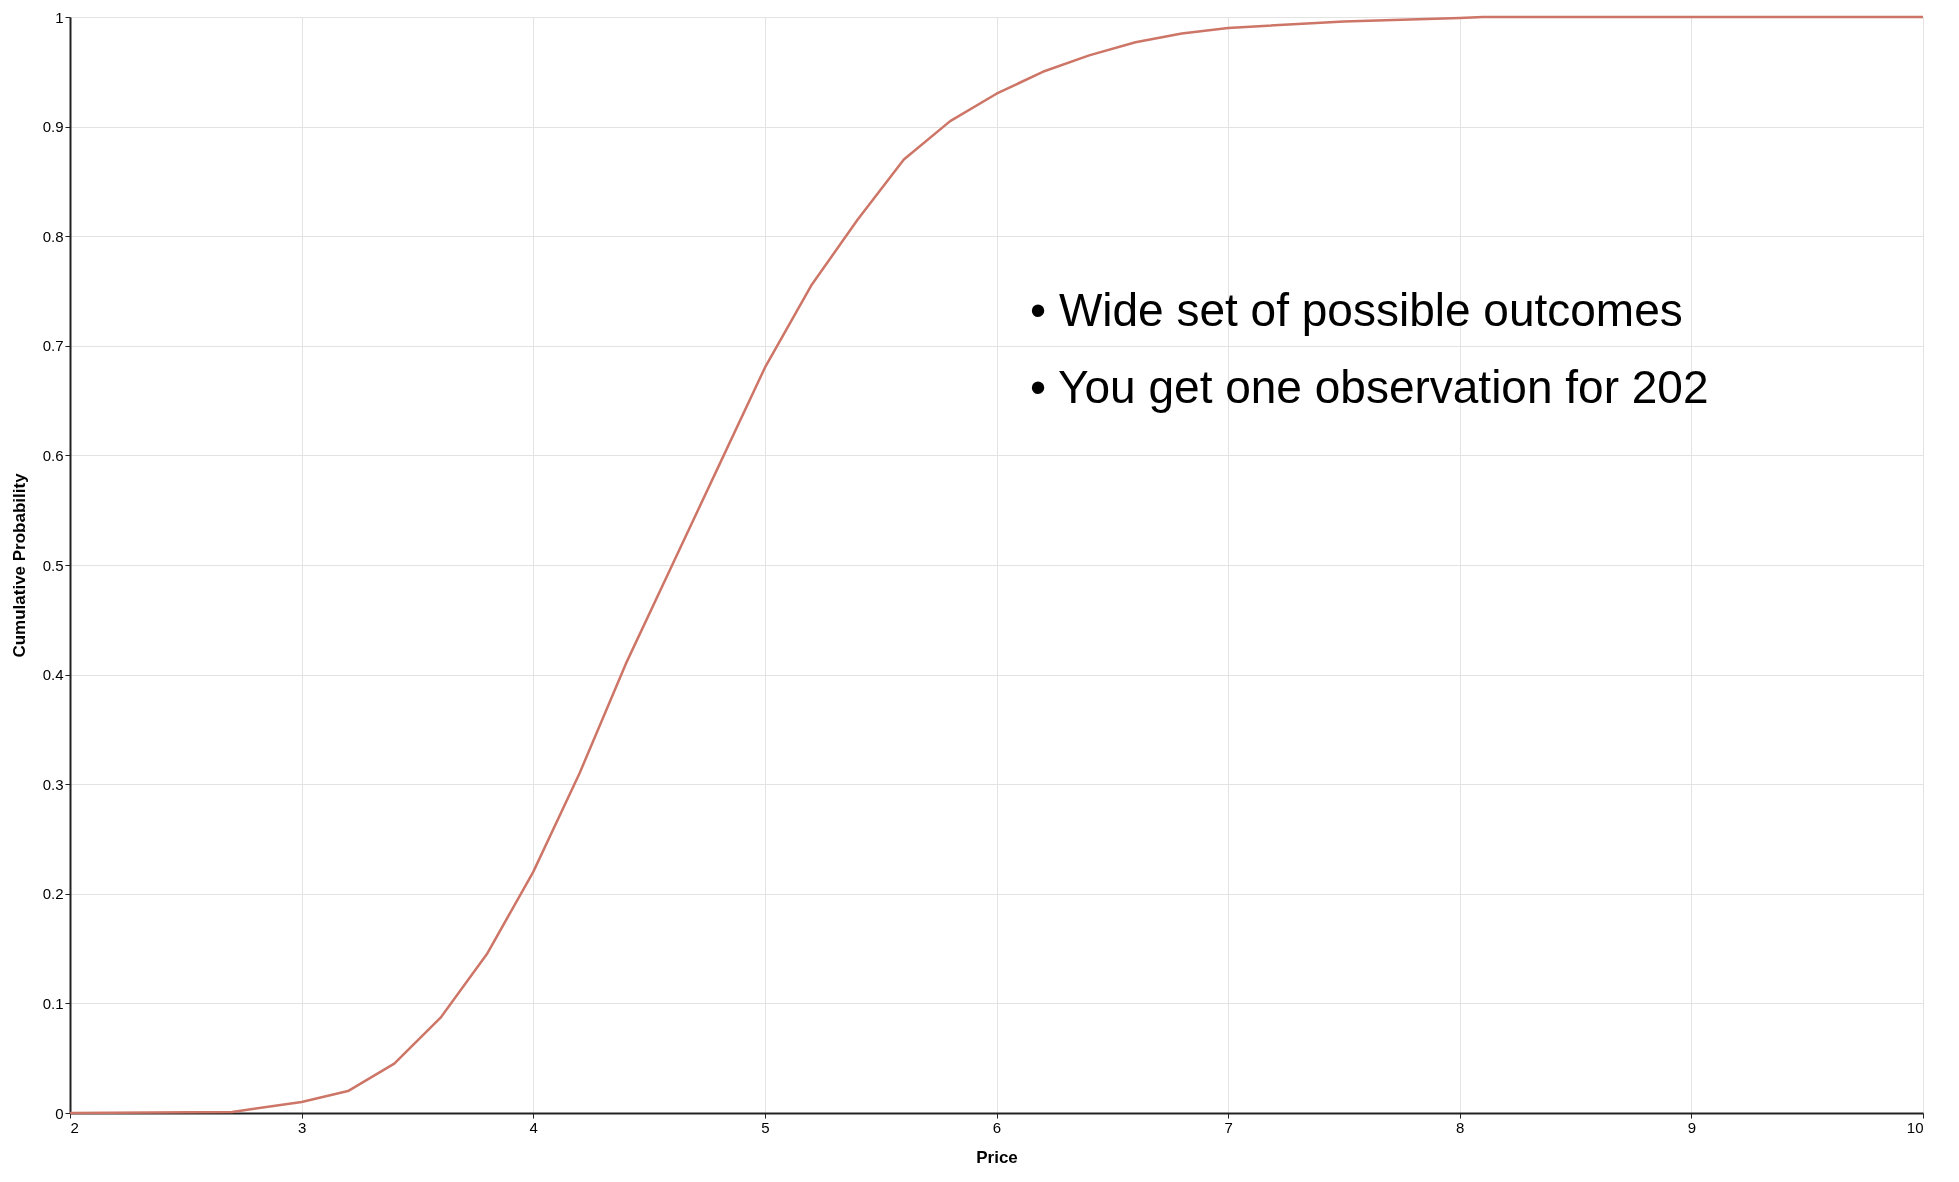  What do you see at coordinates (1915, 1127) in the screenshot?
I see `x-tick-label: 10` at bounding box center [1915, 1127].